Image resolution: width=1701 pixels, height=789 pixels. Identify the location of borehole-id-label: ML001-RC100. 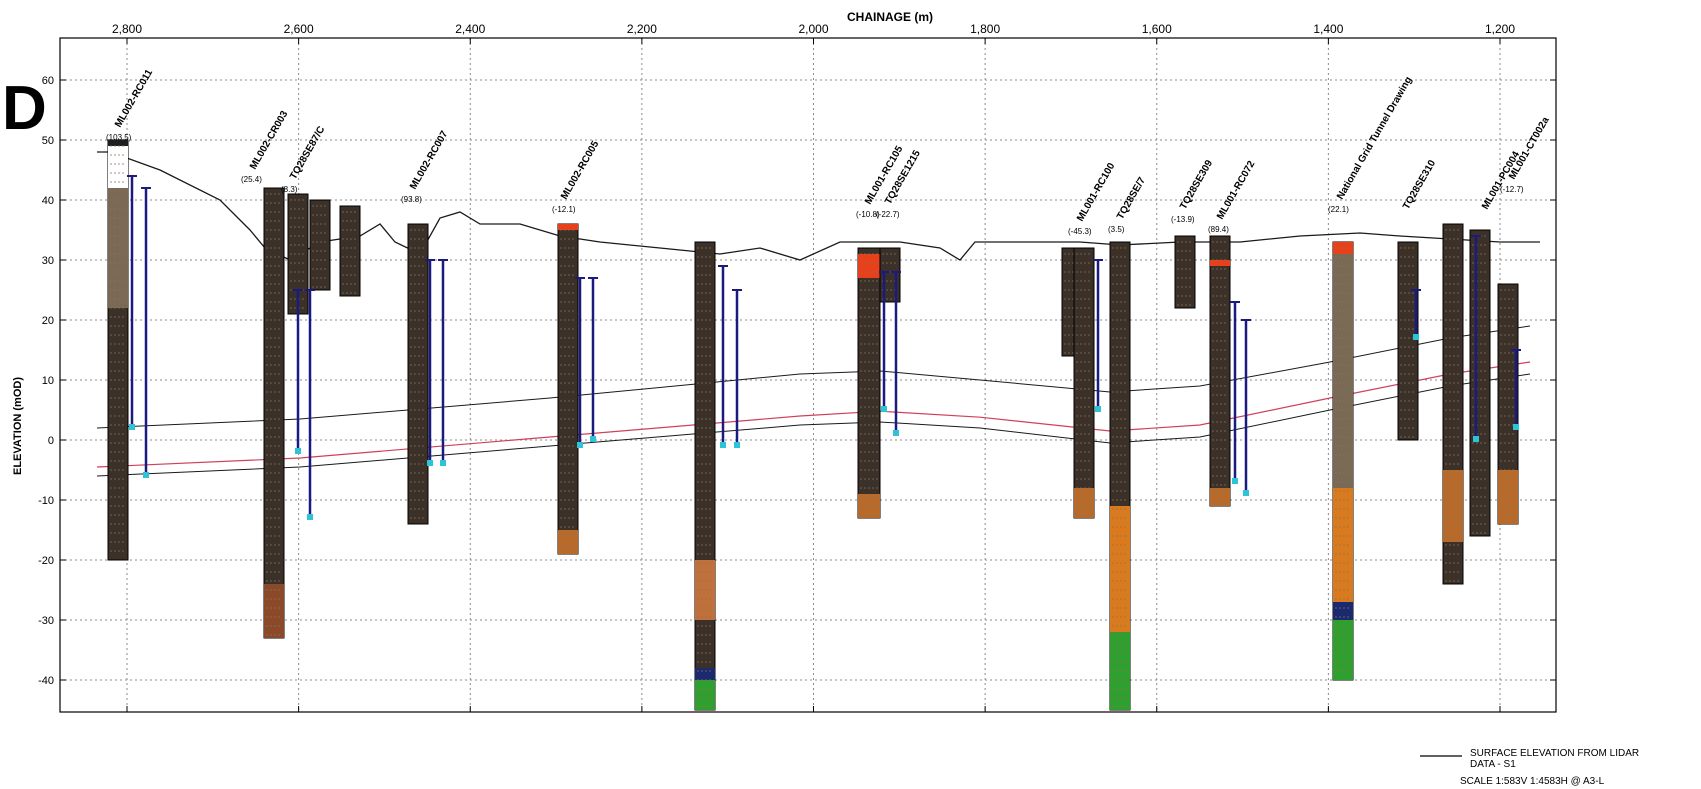
(1096, 192).